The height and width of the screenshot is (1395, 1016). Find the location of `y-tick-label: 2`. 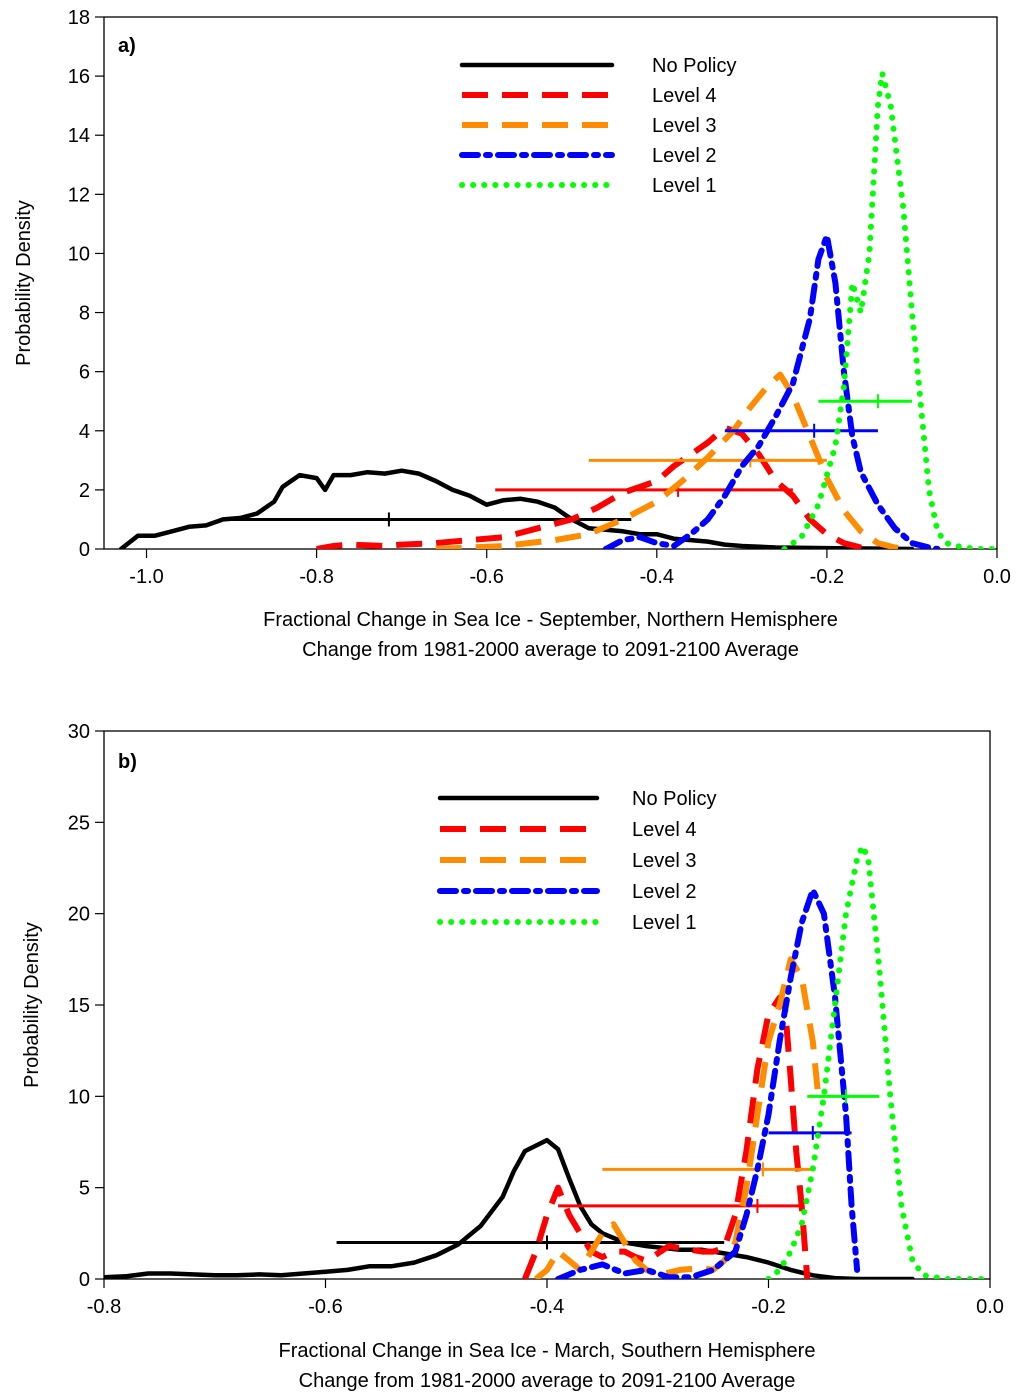

y-tick-label: 2 is located at coordinates (84, 491).